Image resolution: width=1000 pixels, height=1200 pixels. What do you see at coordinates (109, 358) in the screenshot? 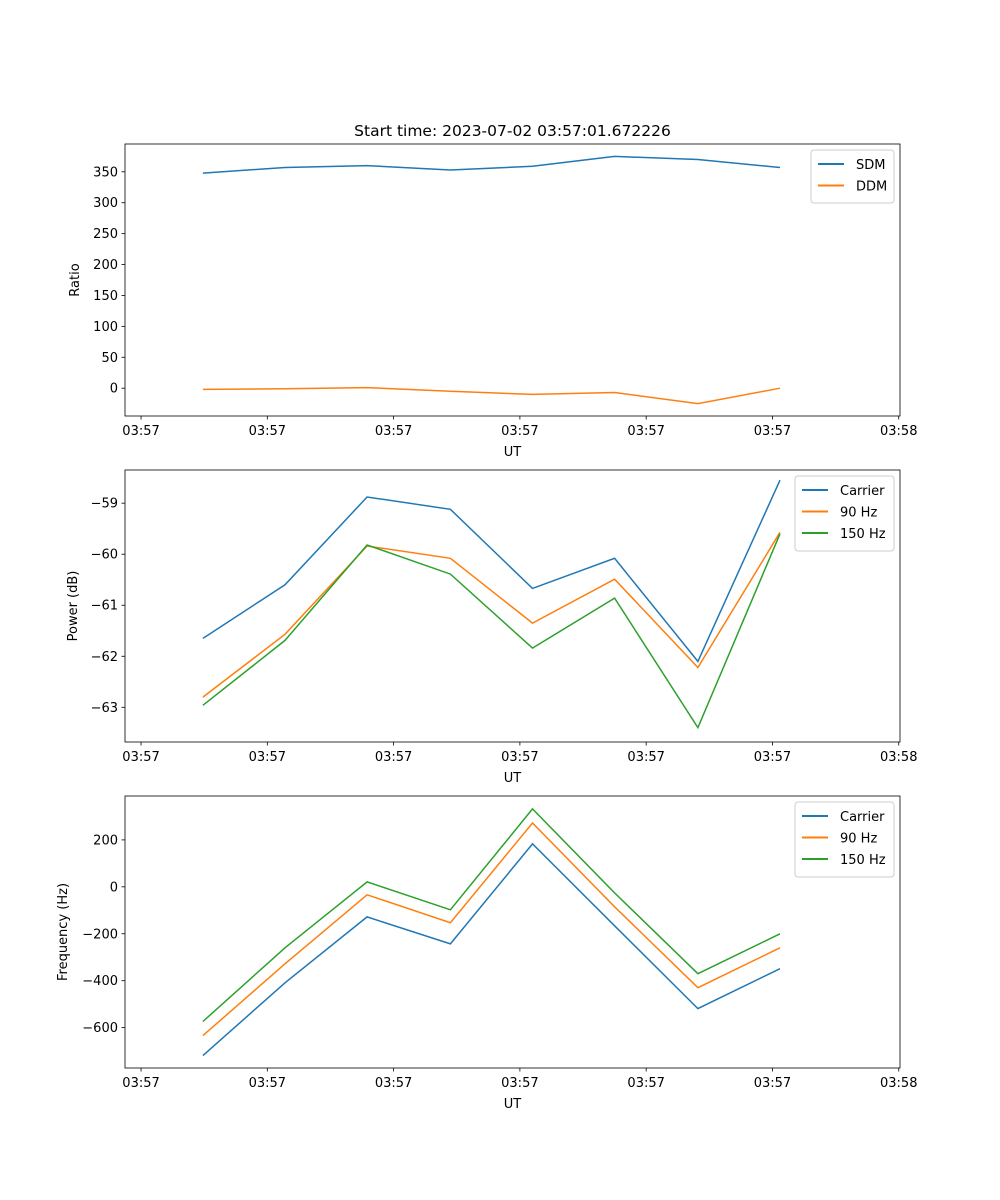
I see `y-tick-label: 50` at bounding box center [109, 358].